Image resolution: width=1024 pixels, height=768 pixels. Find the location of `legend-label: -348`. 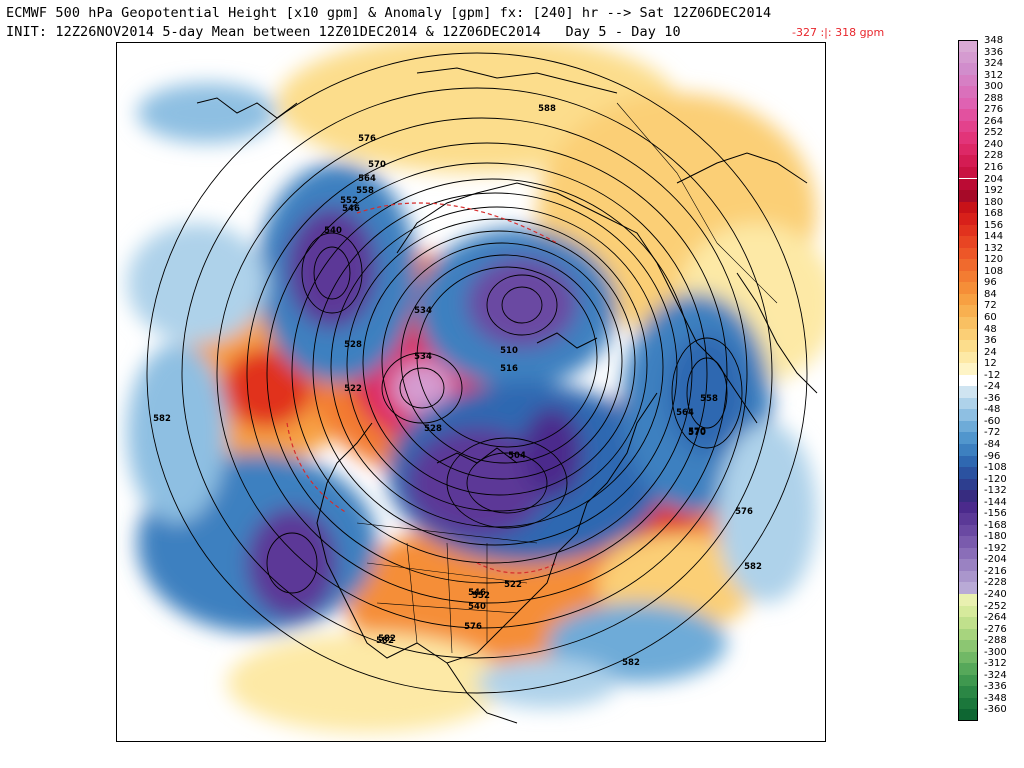

legend-label: -348 is located at coordinates (995, 698).